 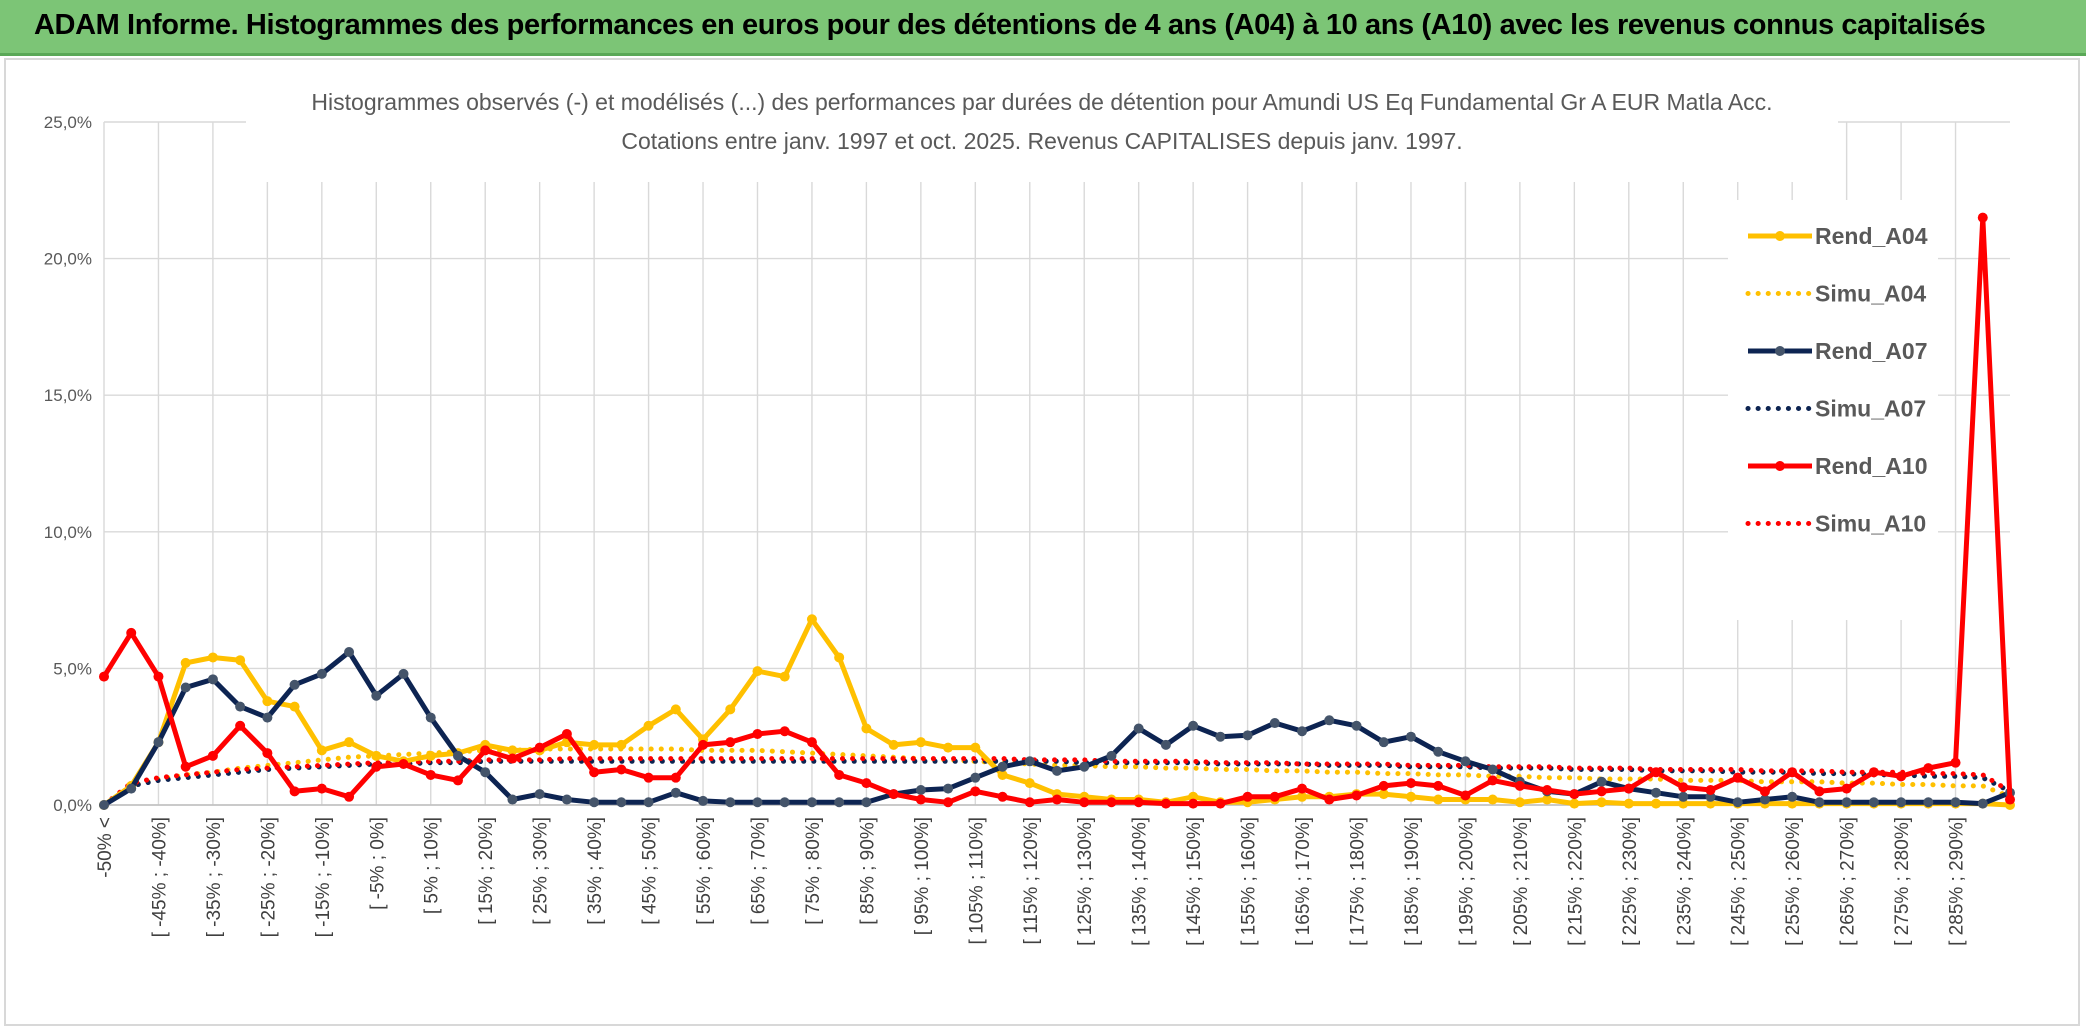 I want to click on x-tick-label: [ 75% ; 80%], so click(x=813, y=871).